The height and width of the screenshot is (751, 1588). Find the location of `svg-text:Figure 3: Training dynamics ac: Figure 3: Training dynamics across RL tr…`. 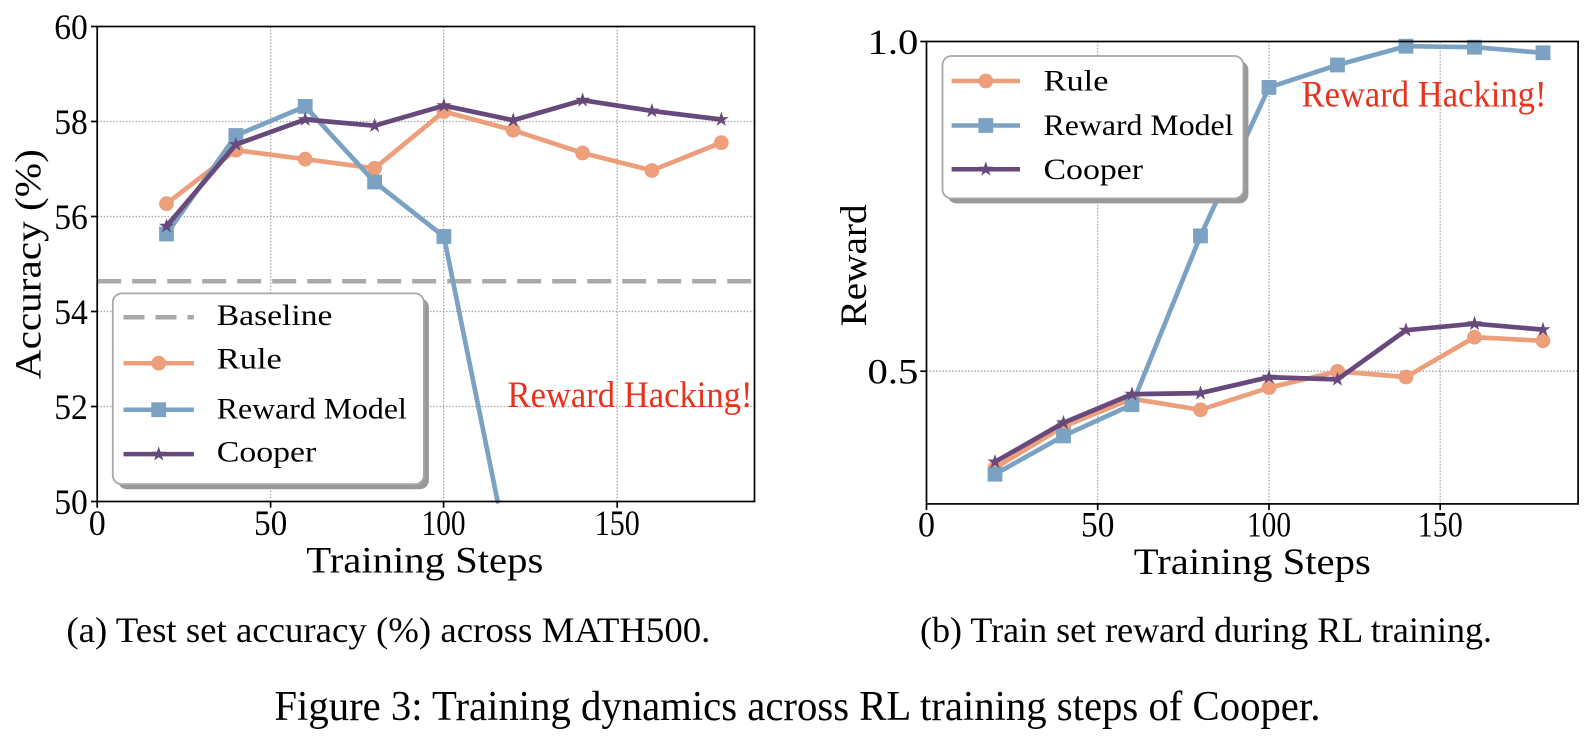

svg-text:Figure 3: Training dynamics ac: Figure 3: Training dynamics across RL tr… is located at coordinates (797, 706).